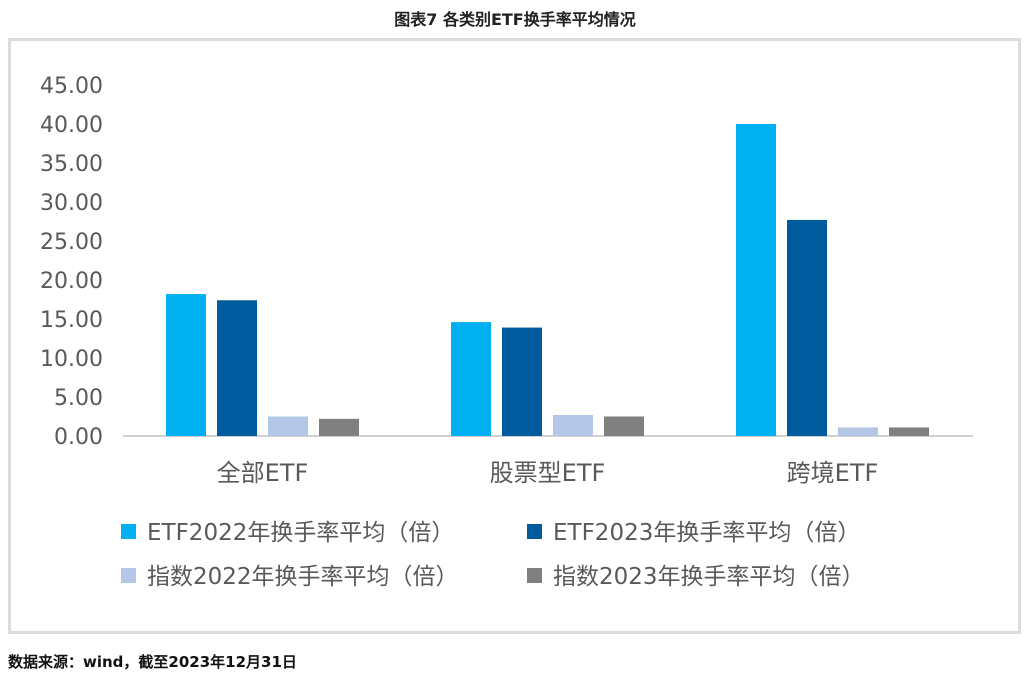 The image size is (1030, 687). What do you see at coordinates (71, 320) in the screenshot?
I see `y-tick-label: 15.00` at bounding box center [71, 320].